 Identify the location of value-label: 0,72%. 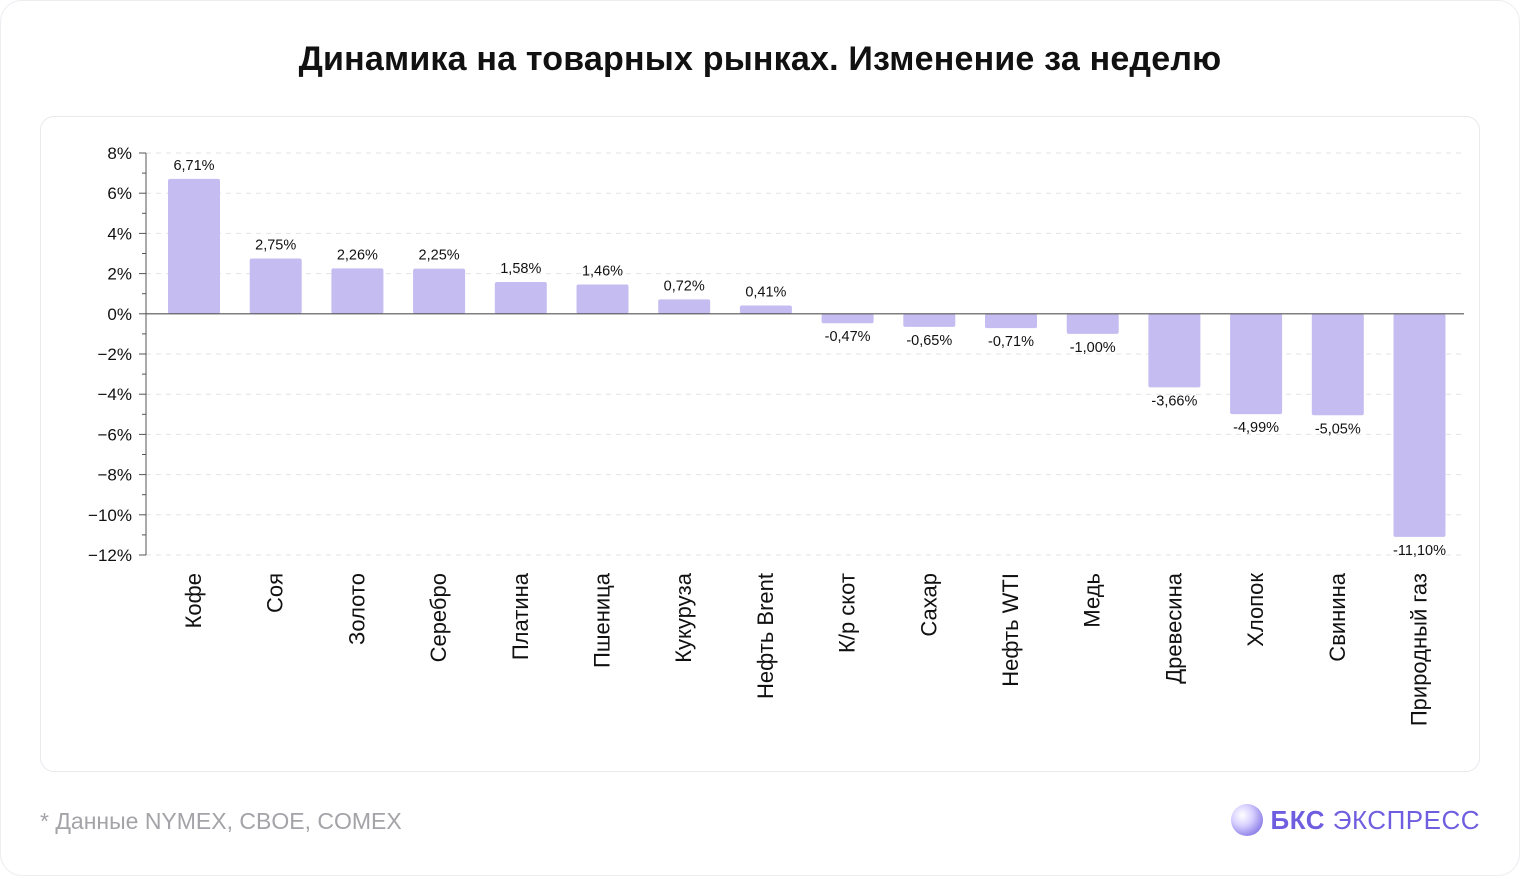
(684, 286).